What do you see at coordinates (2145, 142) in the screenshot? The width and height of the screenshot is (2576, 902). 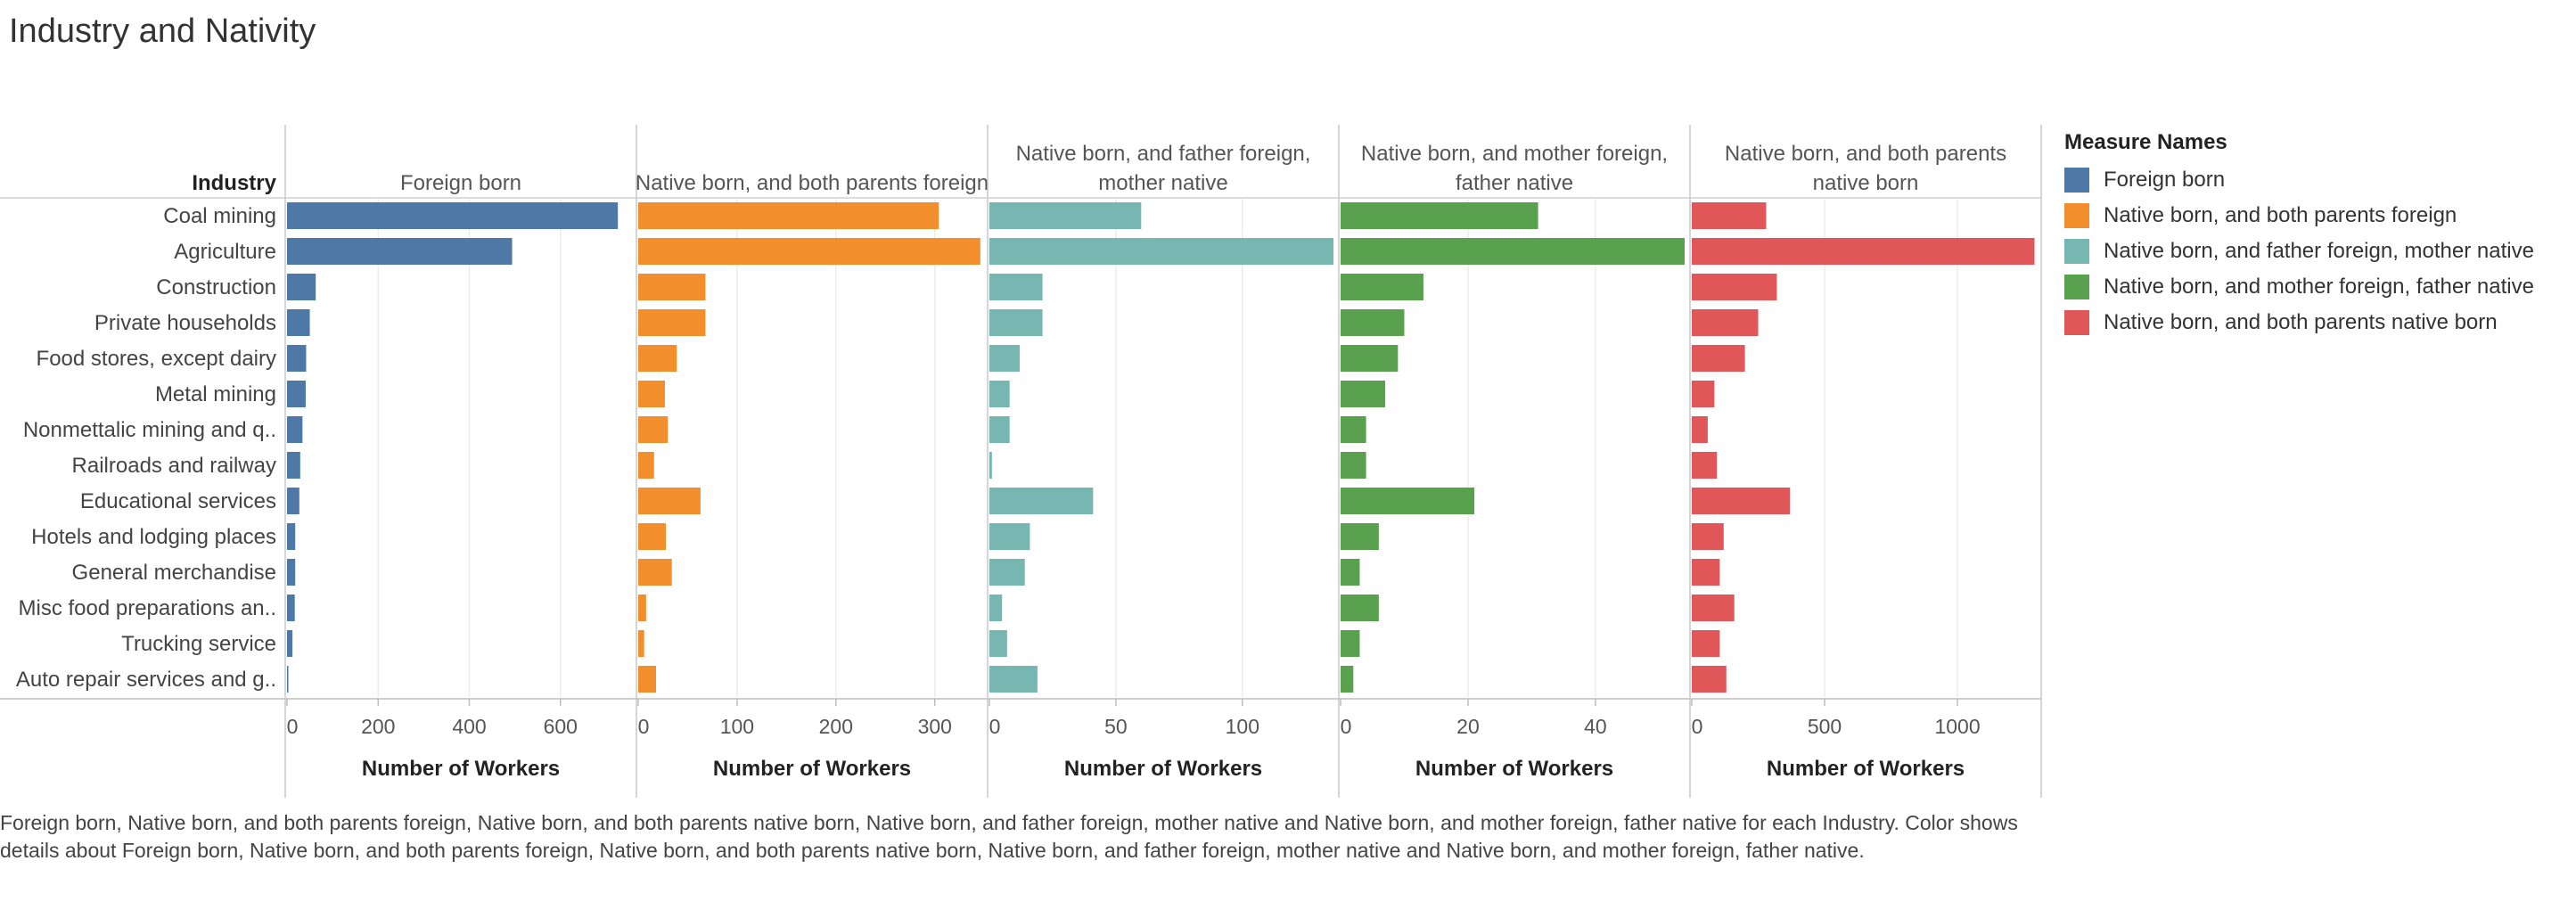 I see `legend-title: Measure Names` at bounding box center [2145, 142].